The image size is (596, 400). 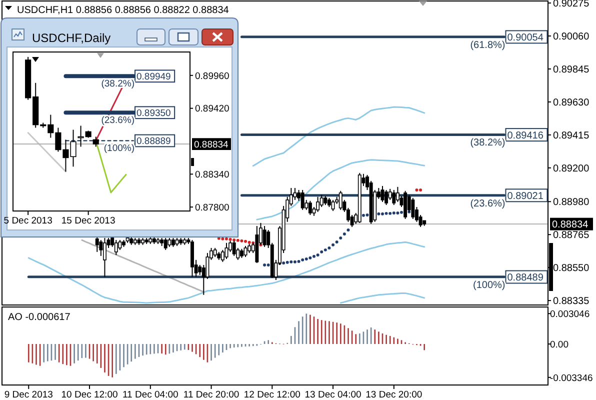 I want to click on y-tick-label: 0.90060, so click(x=571, y=37).